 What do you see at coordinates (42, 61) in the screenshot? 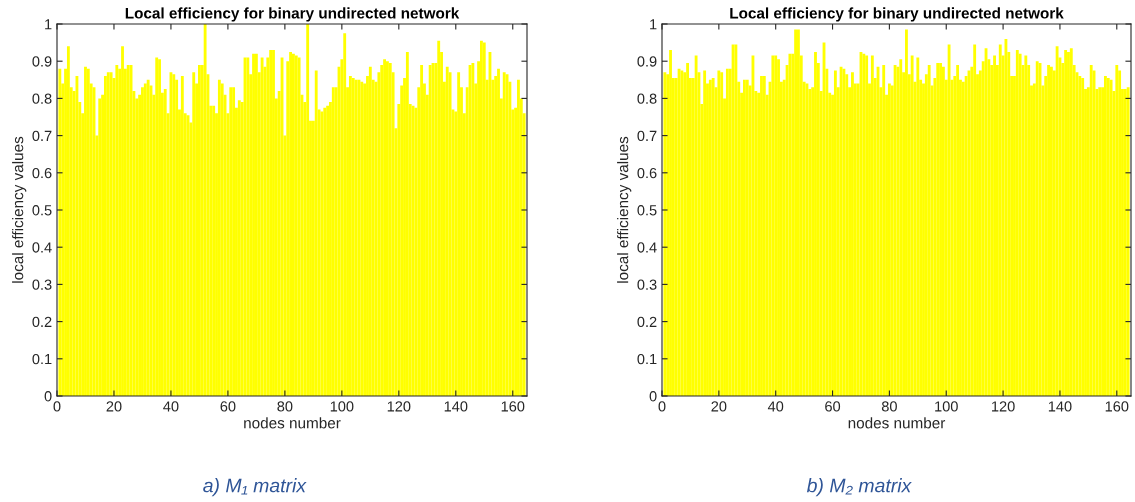
I see `y-tick-label: 0.9` at bounding box center [42, 61].